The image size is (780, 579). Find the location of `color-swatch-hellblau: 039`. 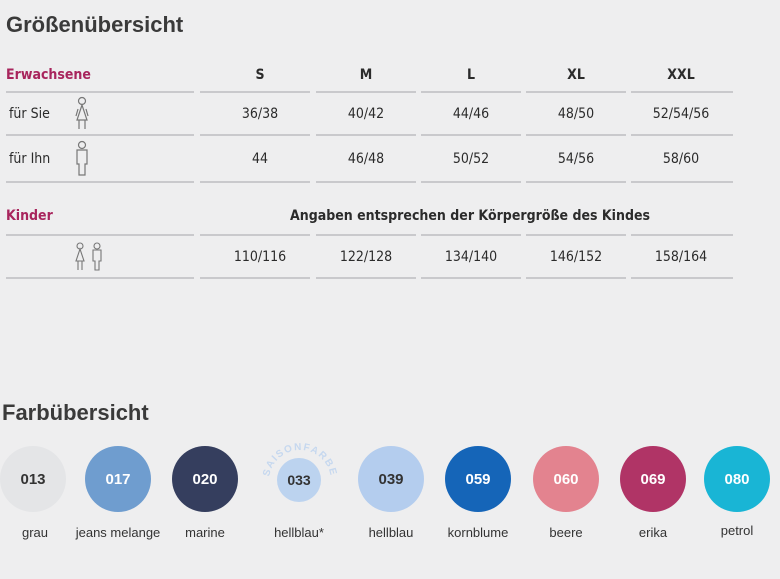

color-swatch-hellblau: 039 is located at coordinates (391, 479).